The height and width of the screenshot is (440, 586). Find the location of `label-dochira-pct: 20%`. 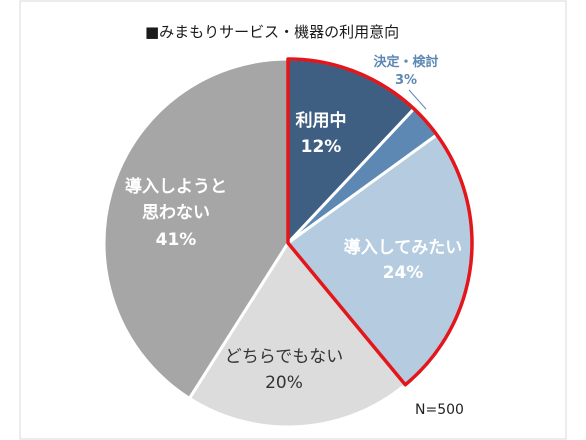

label-dochira-pct: 20% is located at coordinates (284, 383).